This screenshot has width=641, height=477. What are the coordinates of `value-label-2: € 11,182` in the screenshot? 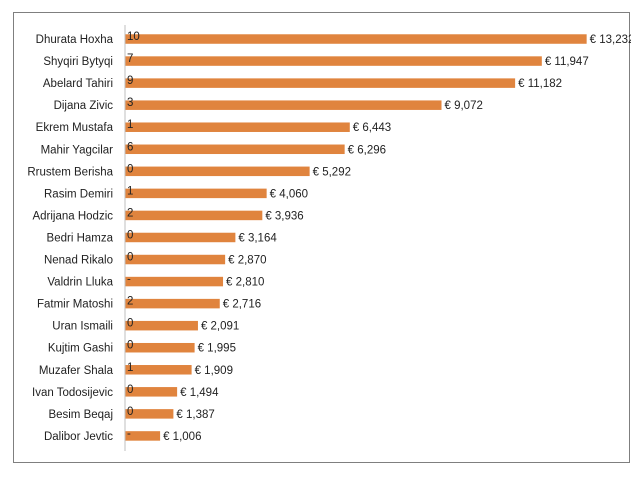 It's located at (540, 84).